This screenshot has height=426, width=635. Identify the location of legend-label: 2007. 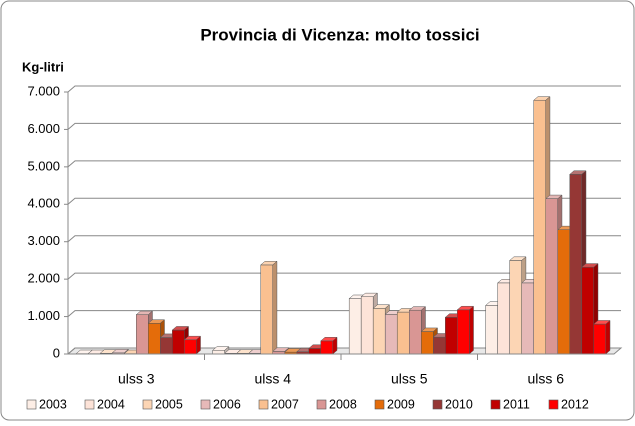
(285, 404).